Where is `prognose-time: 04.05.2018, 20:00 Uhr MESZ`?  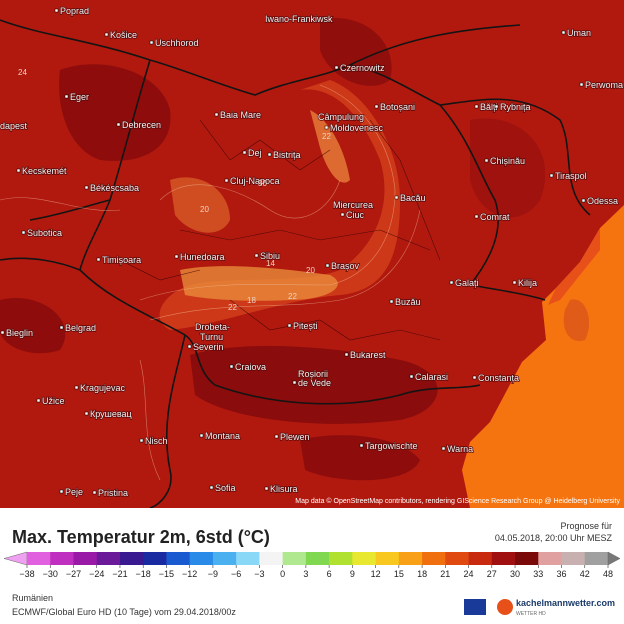 prognose-time: 04.05.2018, 20:00 Uhr MESZ is located at coordinates (554, 538).